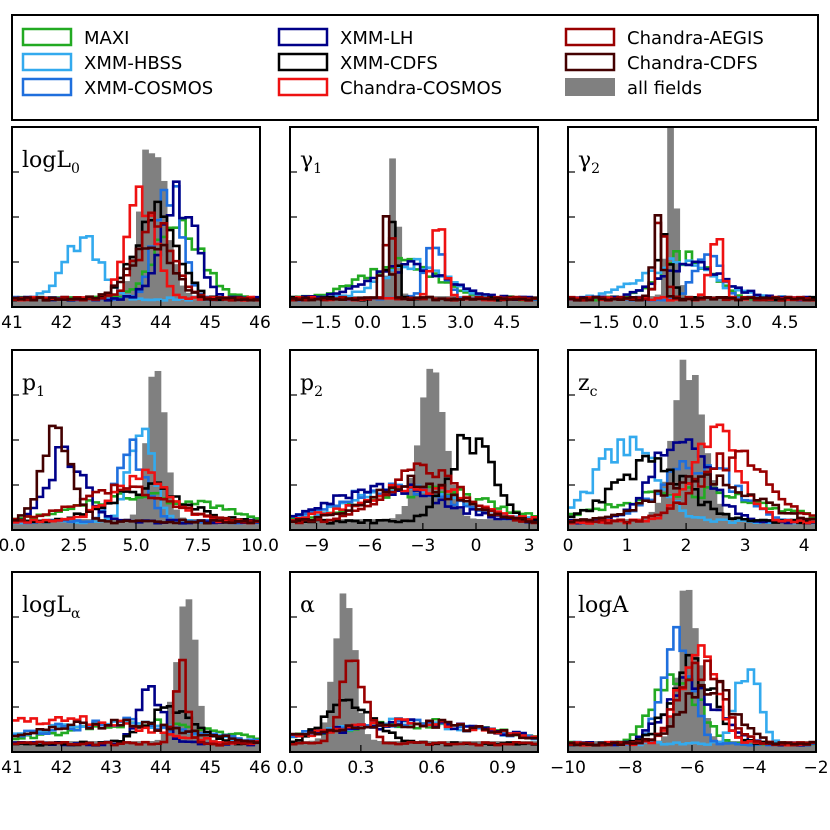 This screenshot has width=830, height=830. What do you see at coordinates (73, 546) in the screenshot?
I see `x-tick-label: 2.5` at bounding box center [73, 546].